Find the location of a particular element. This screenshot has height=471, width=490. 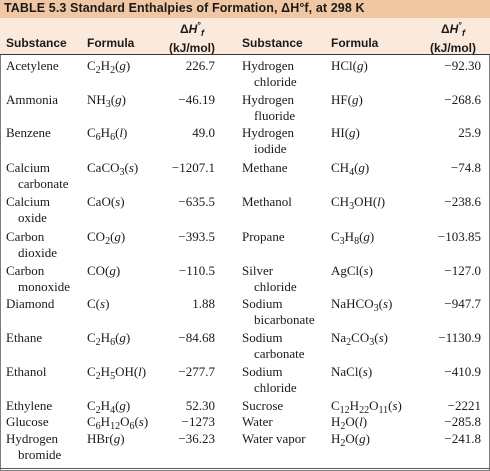

header-divider is located at coordinates (245, 54).